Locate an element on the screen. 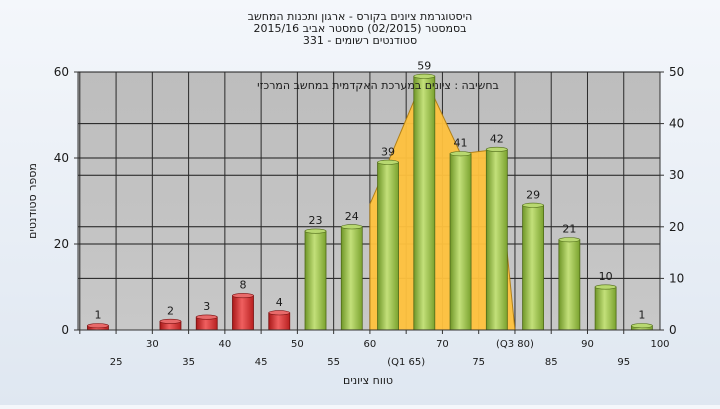 The width and height of the screenshot is (720, 409). data-label-45: 8 is located at coordinates (242, 285).